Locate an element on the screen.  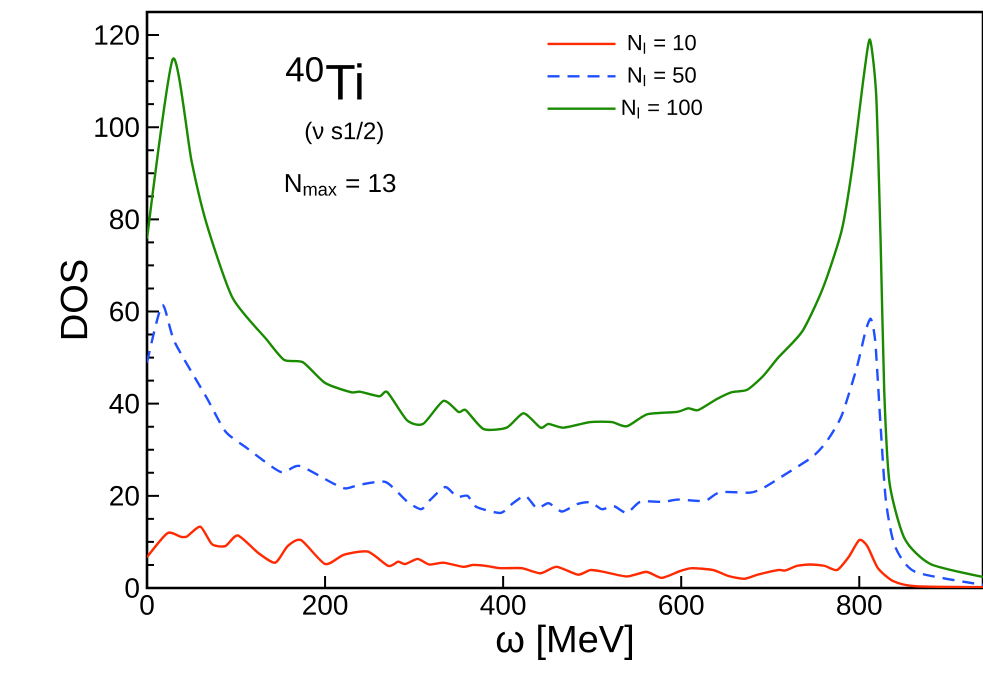
annotation: N$_{max}$ = 13 is located at coordinates (341, 185).